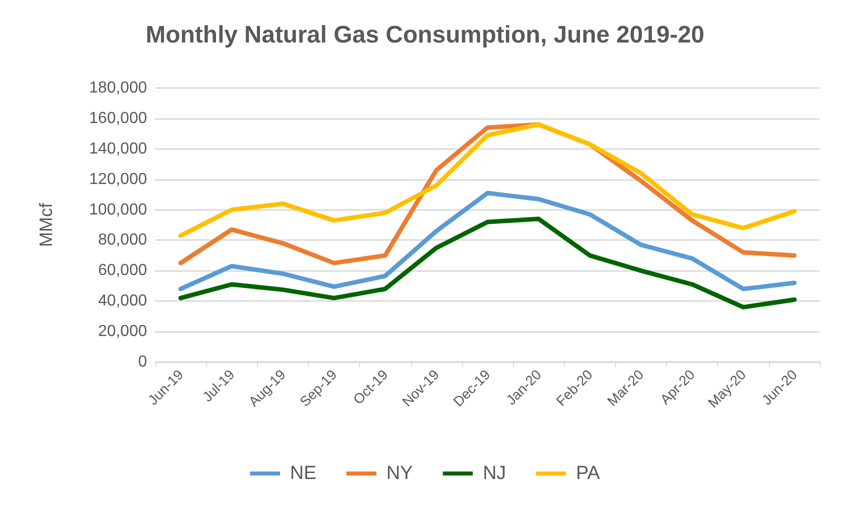 The image size is (850, 516). I want to click on y-tick-label: 40,000, so click(123, 301).